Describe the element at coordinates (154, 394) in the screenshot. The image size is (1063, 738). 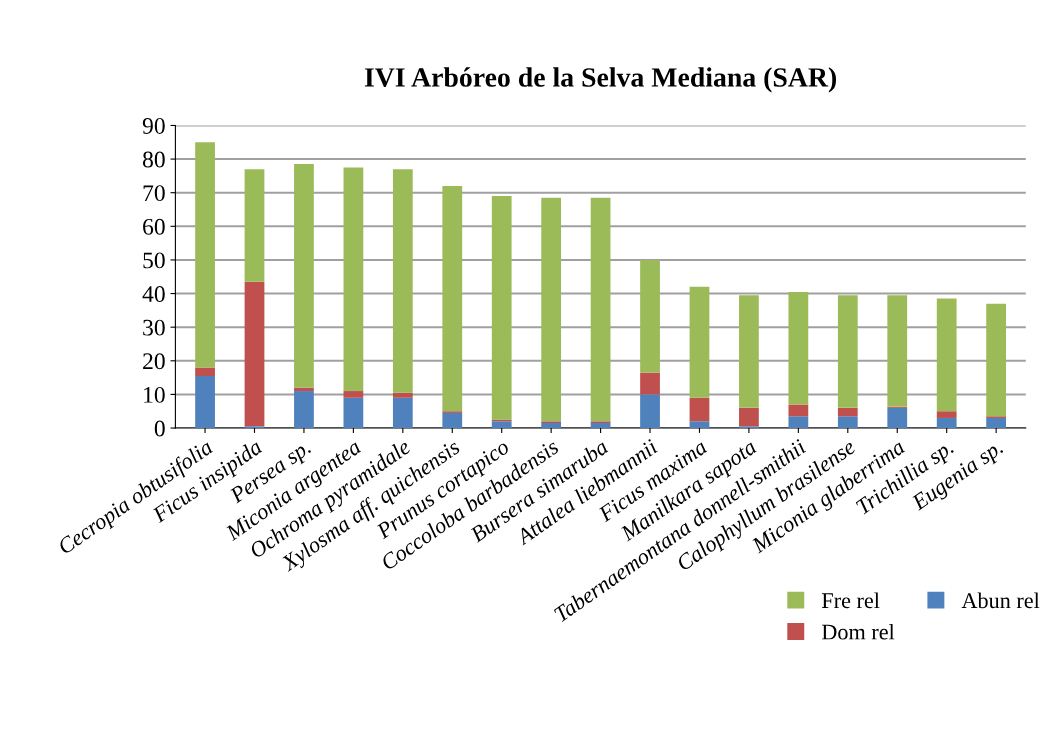
I see `y-tick-label: 10` at that location.